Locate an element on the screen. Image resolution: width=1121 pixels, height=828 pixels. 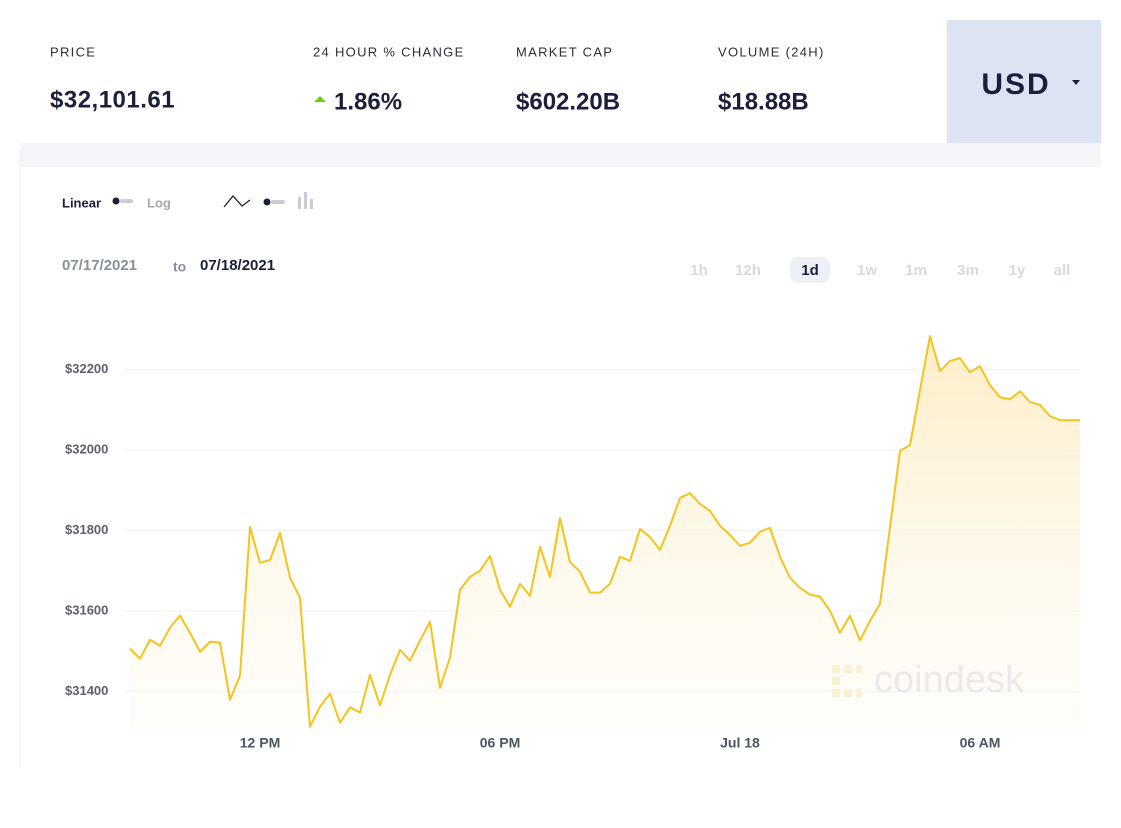
separator is located at coordinates (560, 155).